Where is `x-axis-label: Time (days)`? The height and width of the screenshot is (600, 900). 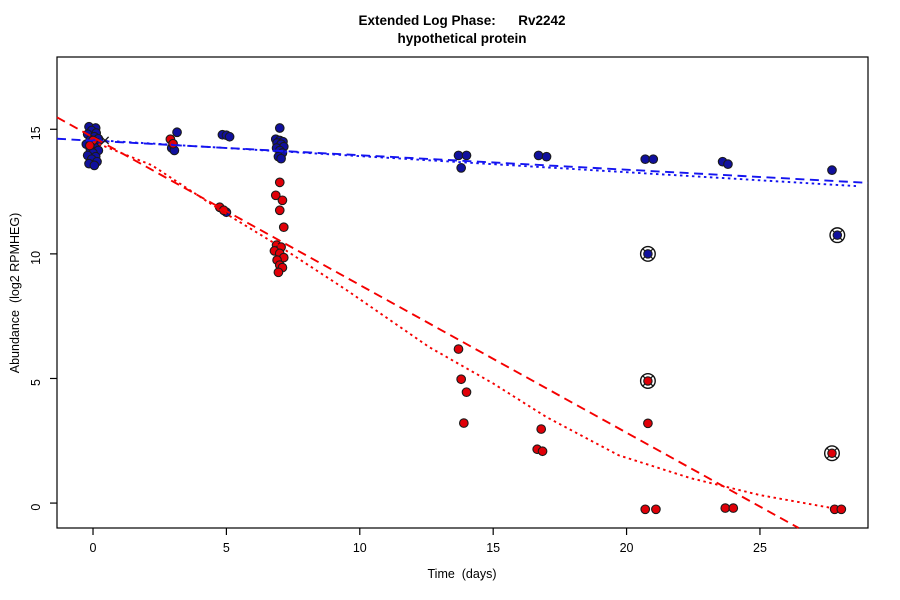
x-axis-label: Time (days) is located at coordinates (462, 574).